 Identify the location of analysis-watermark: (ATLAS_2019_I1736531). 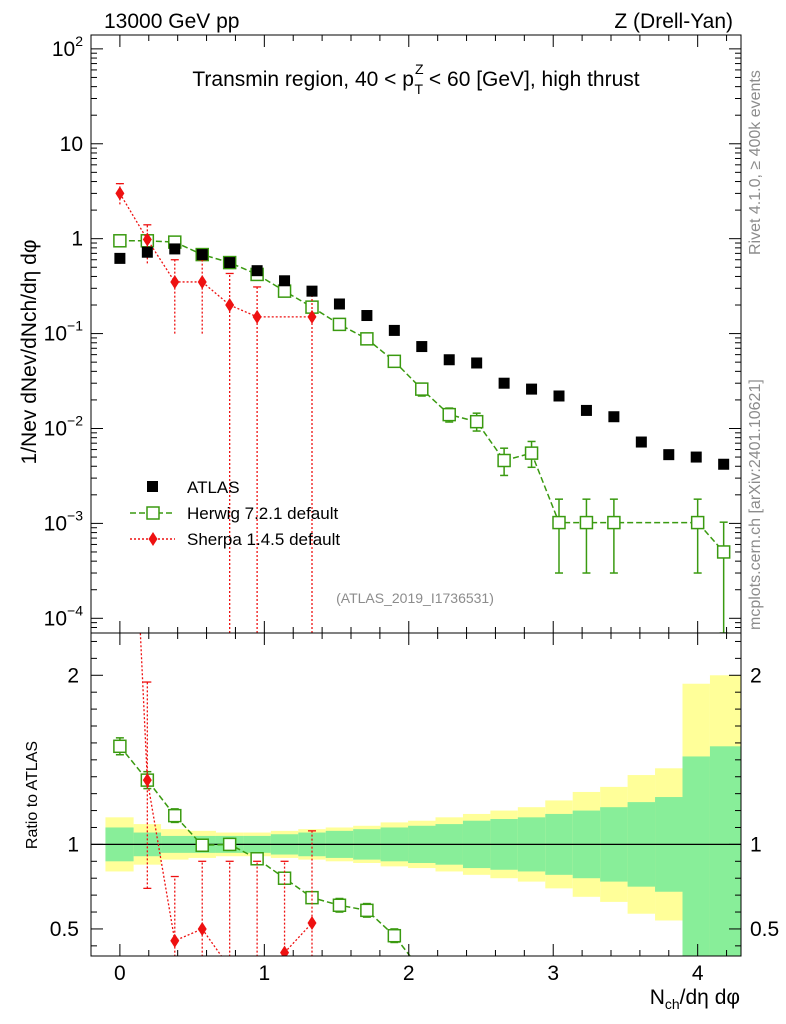
(415, 598).